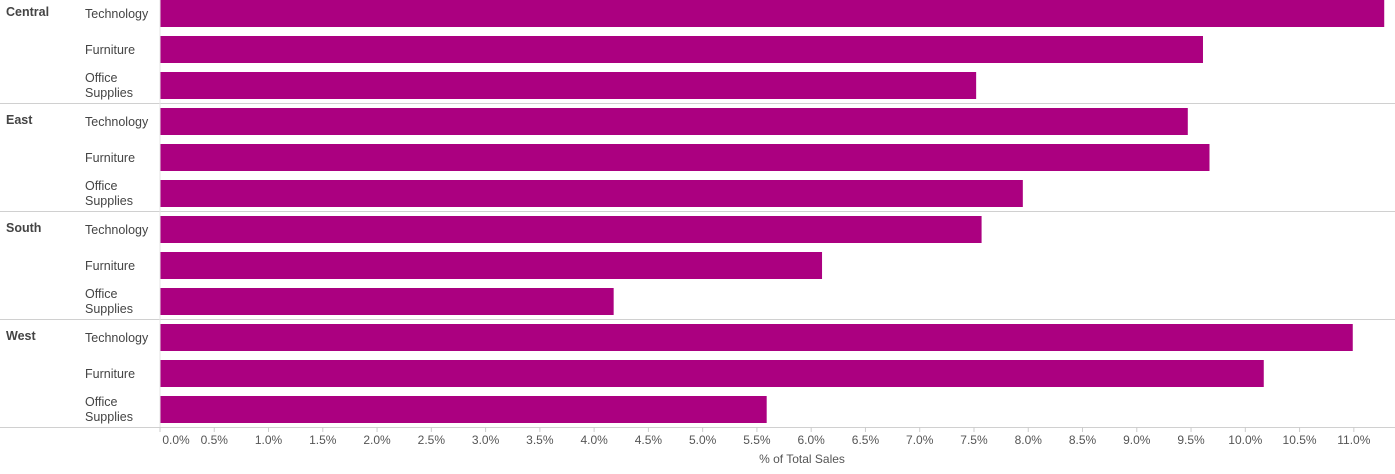 This screenshot has height=474, width=1395. Describe the element at coordinates (323, 440) in the screenshot. I see `x-tick-label: 1.5%` at that location.